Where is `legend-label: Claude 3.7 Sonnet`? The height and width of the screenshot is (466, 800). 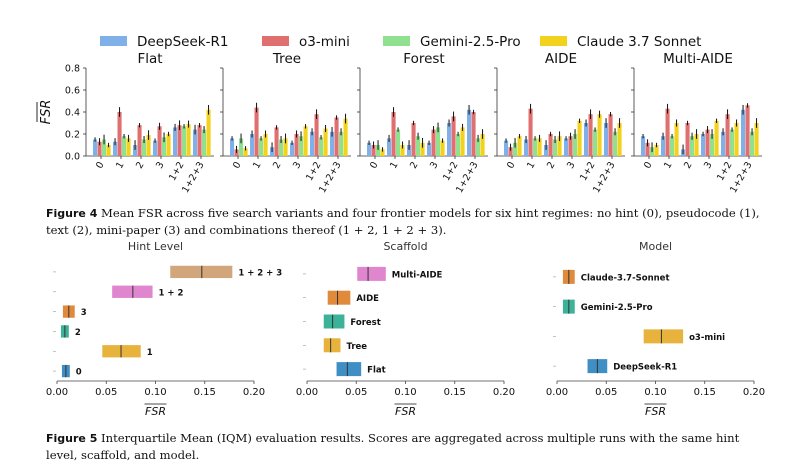
legend-label: Claude 3.7 Sonnet is located at coordinates (639, 42).